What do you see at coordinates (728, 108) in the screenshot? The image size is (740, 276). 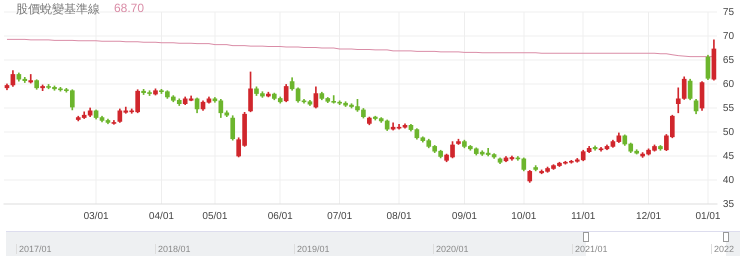 I see `y-tick-label: 55` at bounding box center [728, 108].